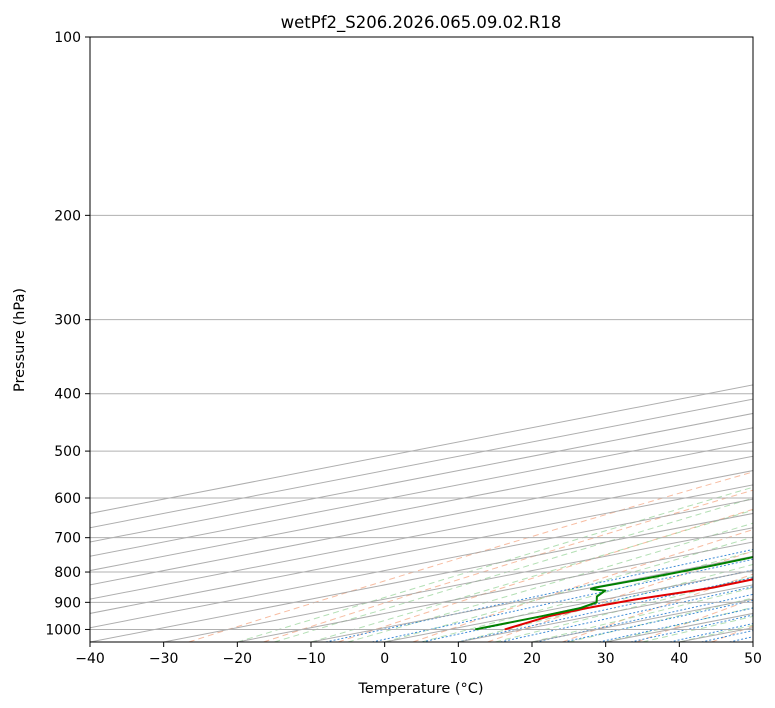 The height and width of the screenshot is (708, 775). I want to click on x-tick-label: 30, so click(606, 659).